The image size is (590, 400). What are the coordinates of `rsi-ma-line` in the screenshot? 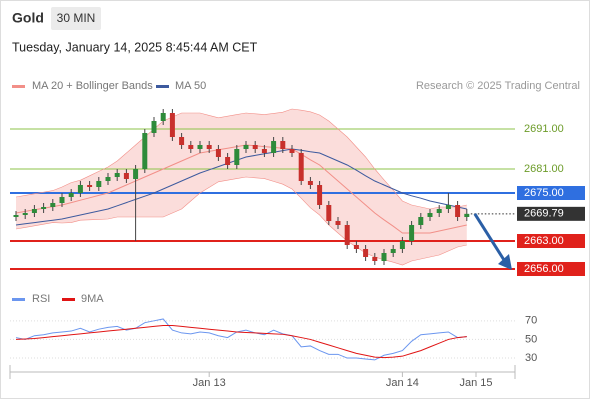 It's located at (241, 341).